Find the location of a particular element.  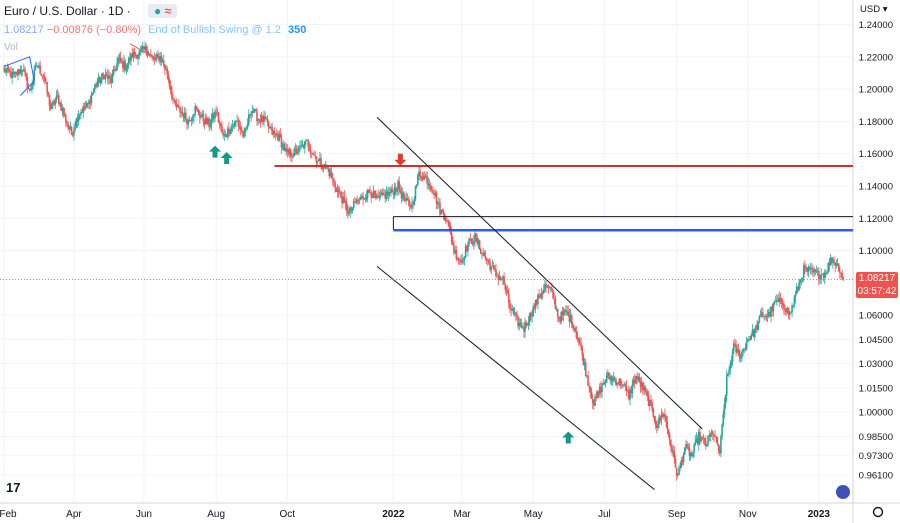

gear-icon is located at coordinates (878, 512).